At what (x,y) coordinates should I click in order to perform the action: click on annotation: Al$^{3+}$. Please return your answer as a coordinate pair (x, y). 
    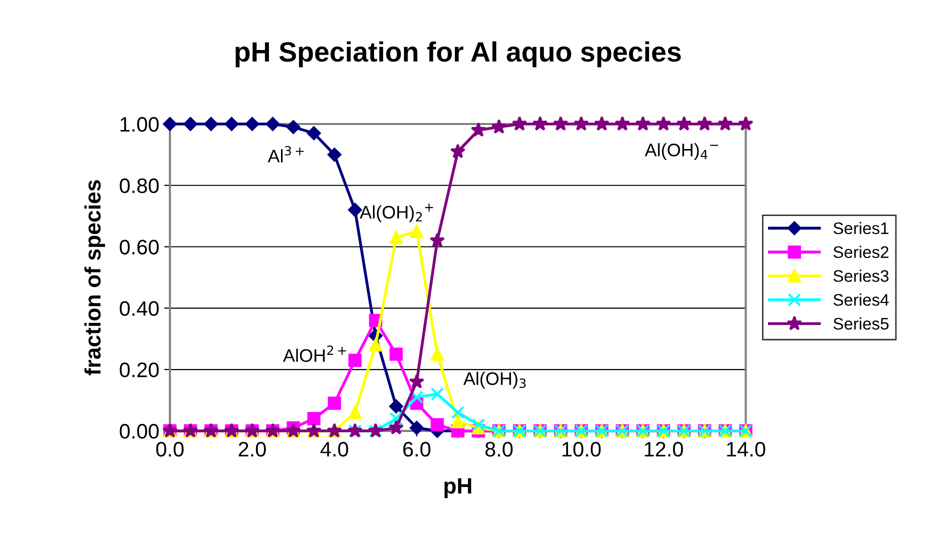
    Looking at the image, I should click on (286, 154).